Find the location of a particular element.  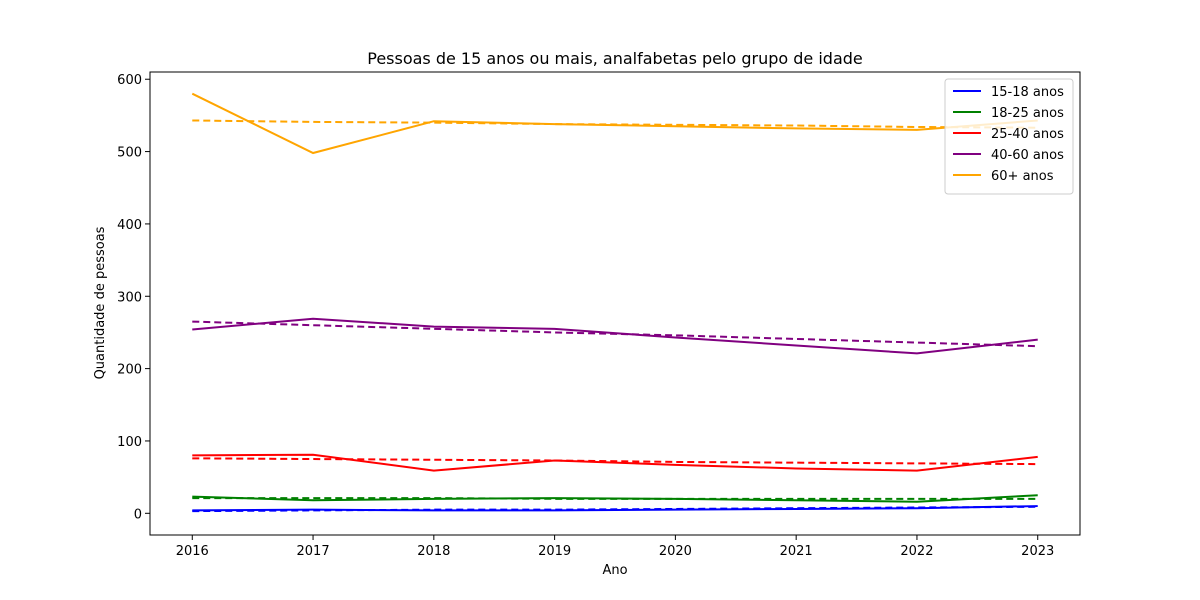

trend-line-25-40-anos is located at coordinates (615, 461).